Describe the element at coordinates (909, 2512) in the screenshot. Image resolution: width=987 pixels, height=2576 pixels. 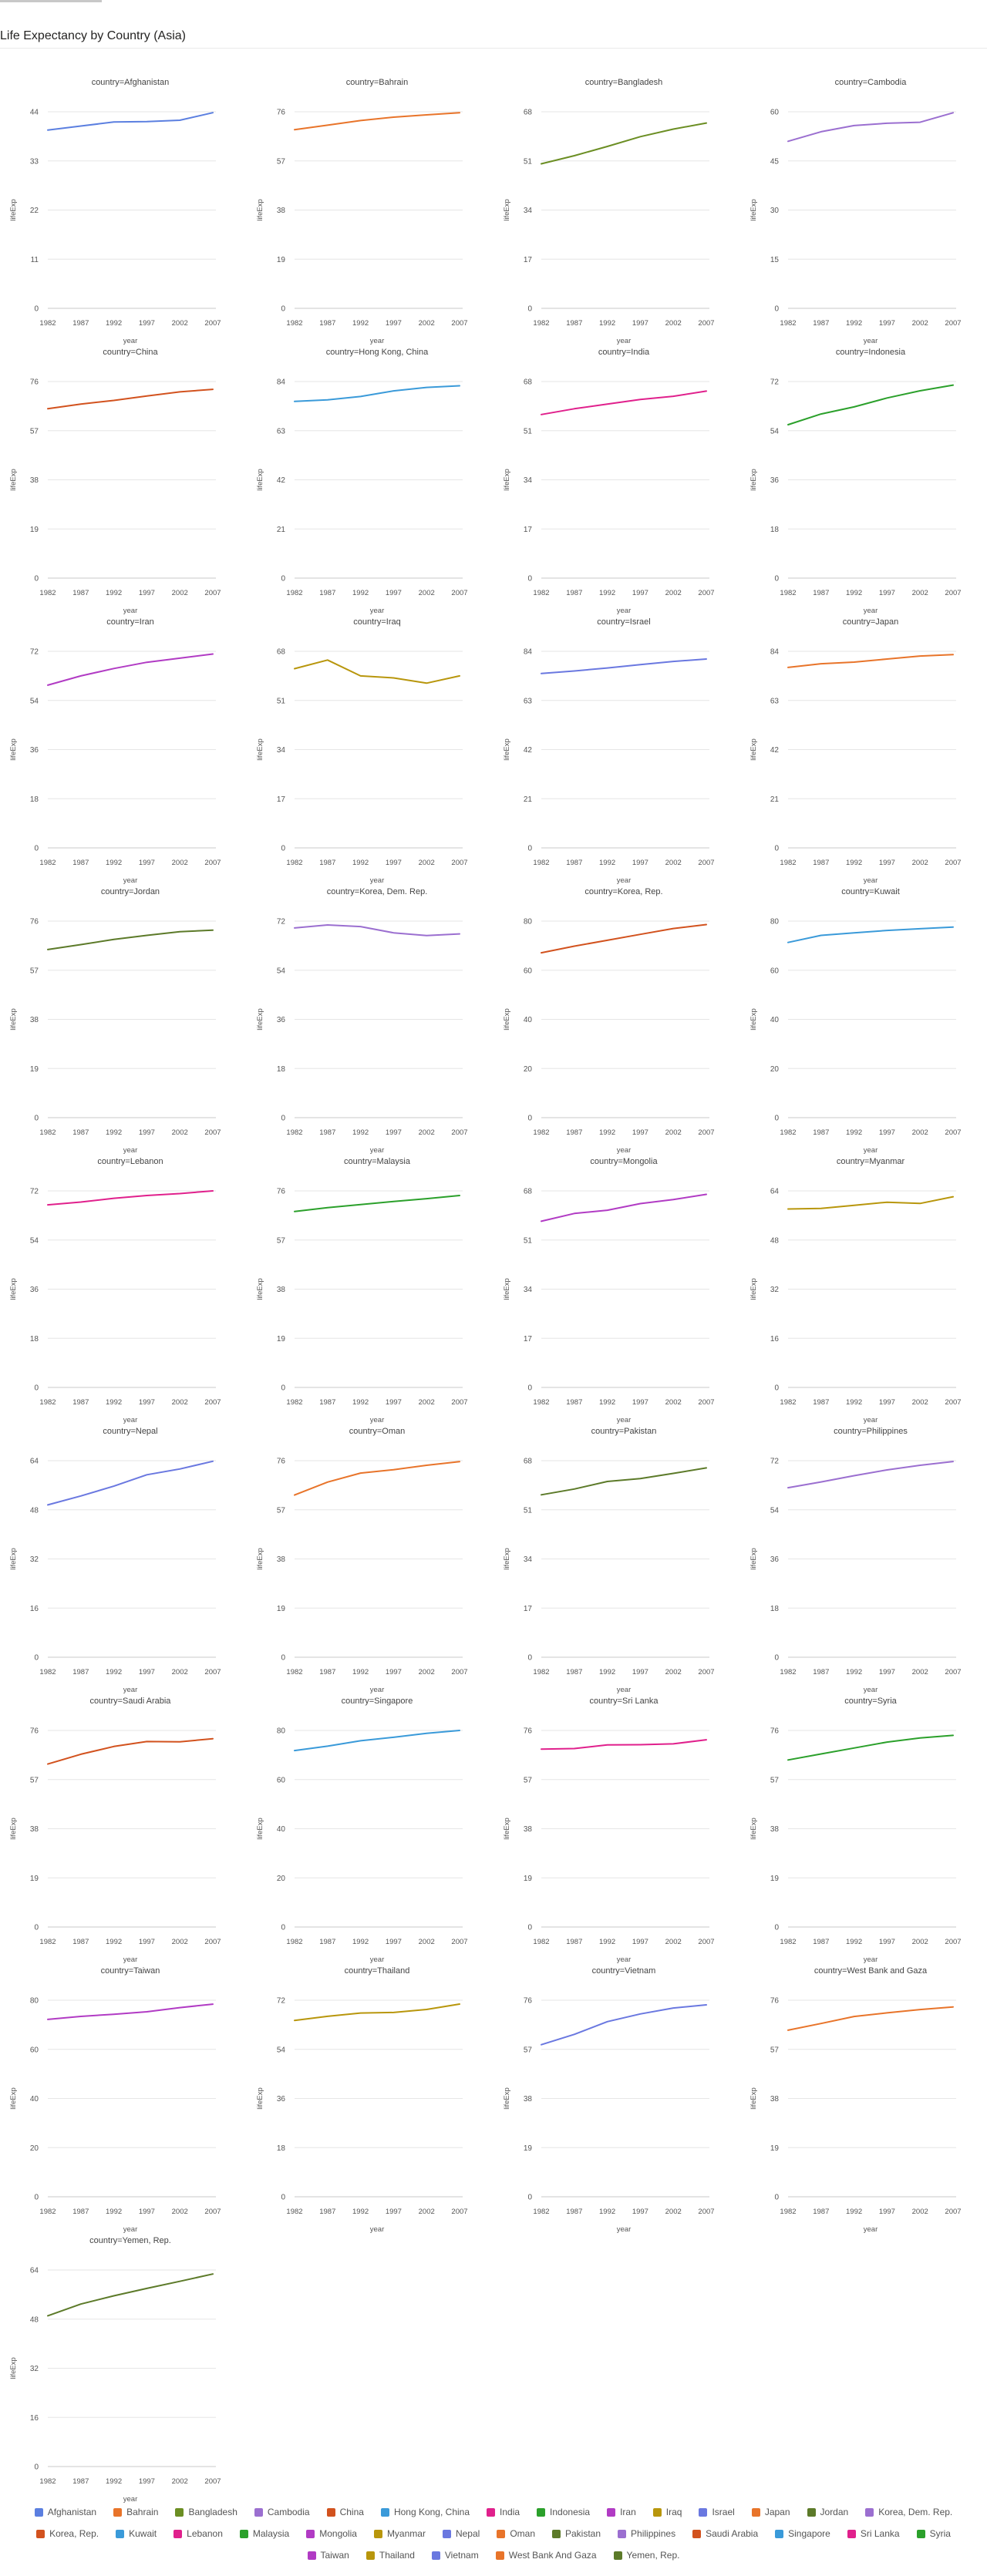
I see `legend-item: Korea, Dem. Rep.` at that location.